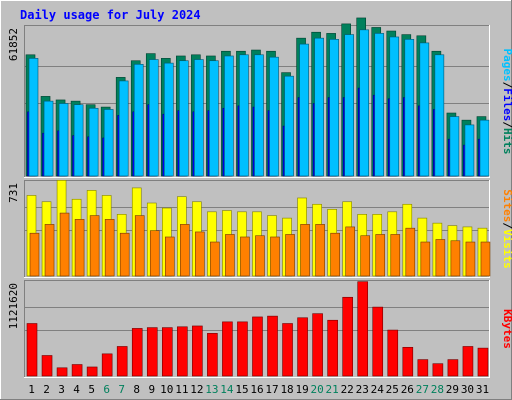  What do you see at coordinates (166, 389) in the screenshot?
I see `x-tick-label: 10` at bounding box center [166, 389].